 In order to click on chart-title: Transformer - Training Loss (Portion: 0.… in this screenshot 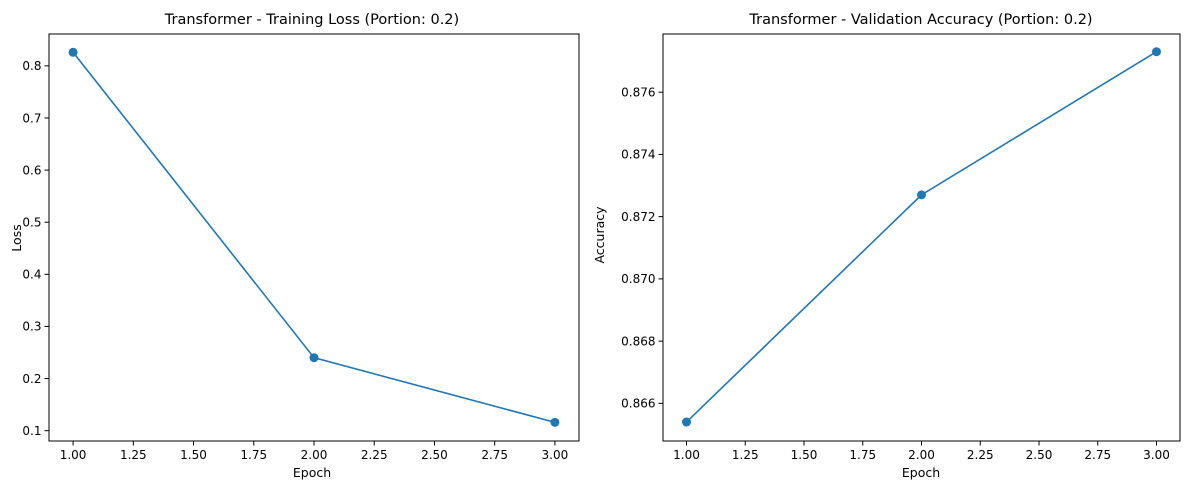, I will do `click(311, 20)`.